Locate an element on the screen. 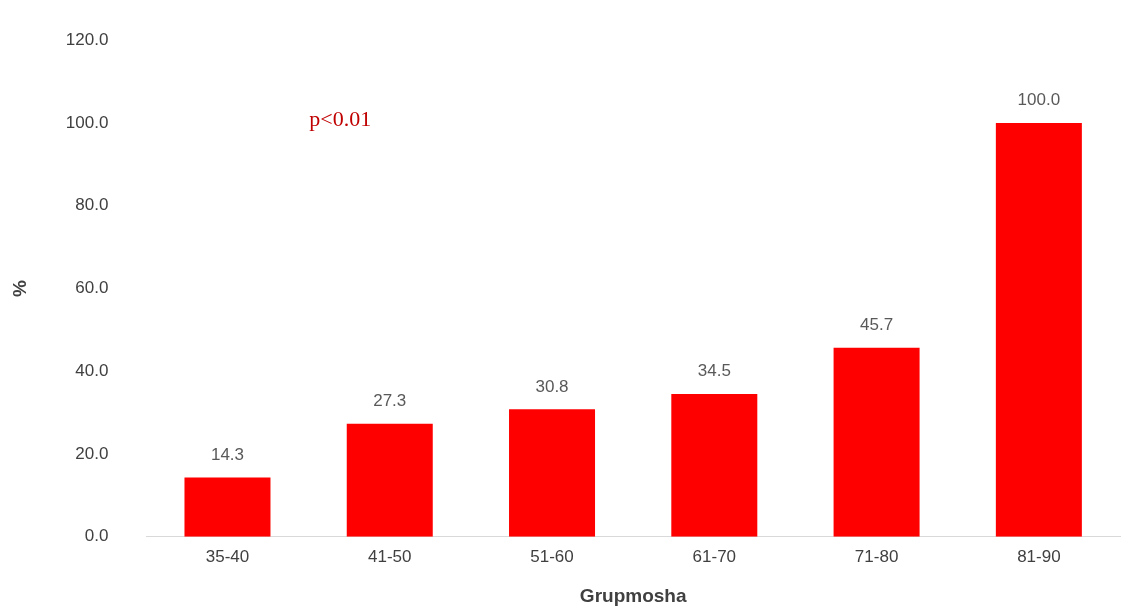 The width and height of the screenshot is (1135, 612). x-tick-label: 41-50 is located at coordinates (390, 556).